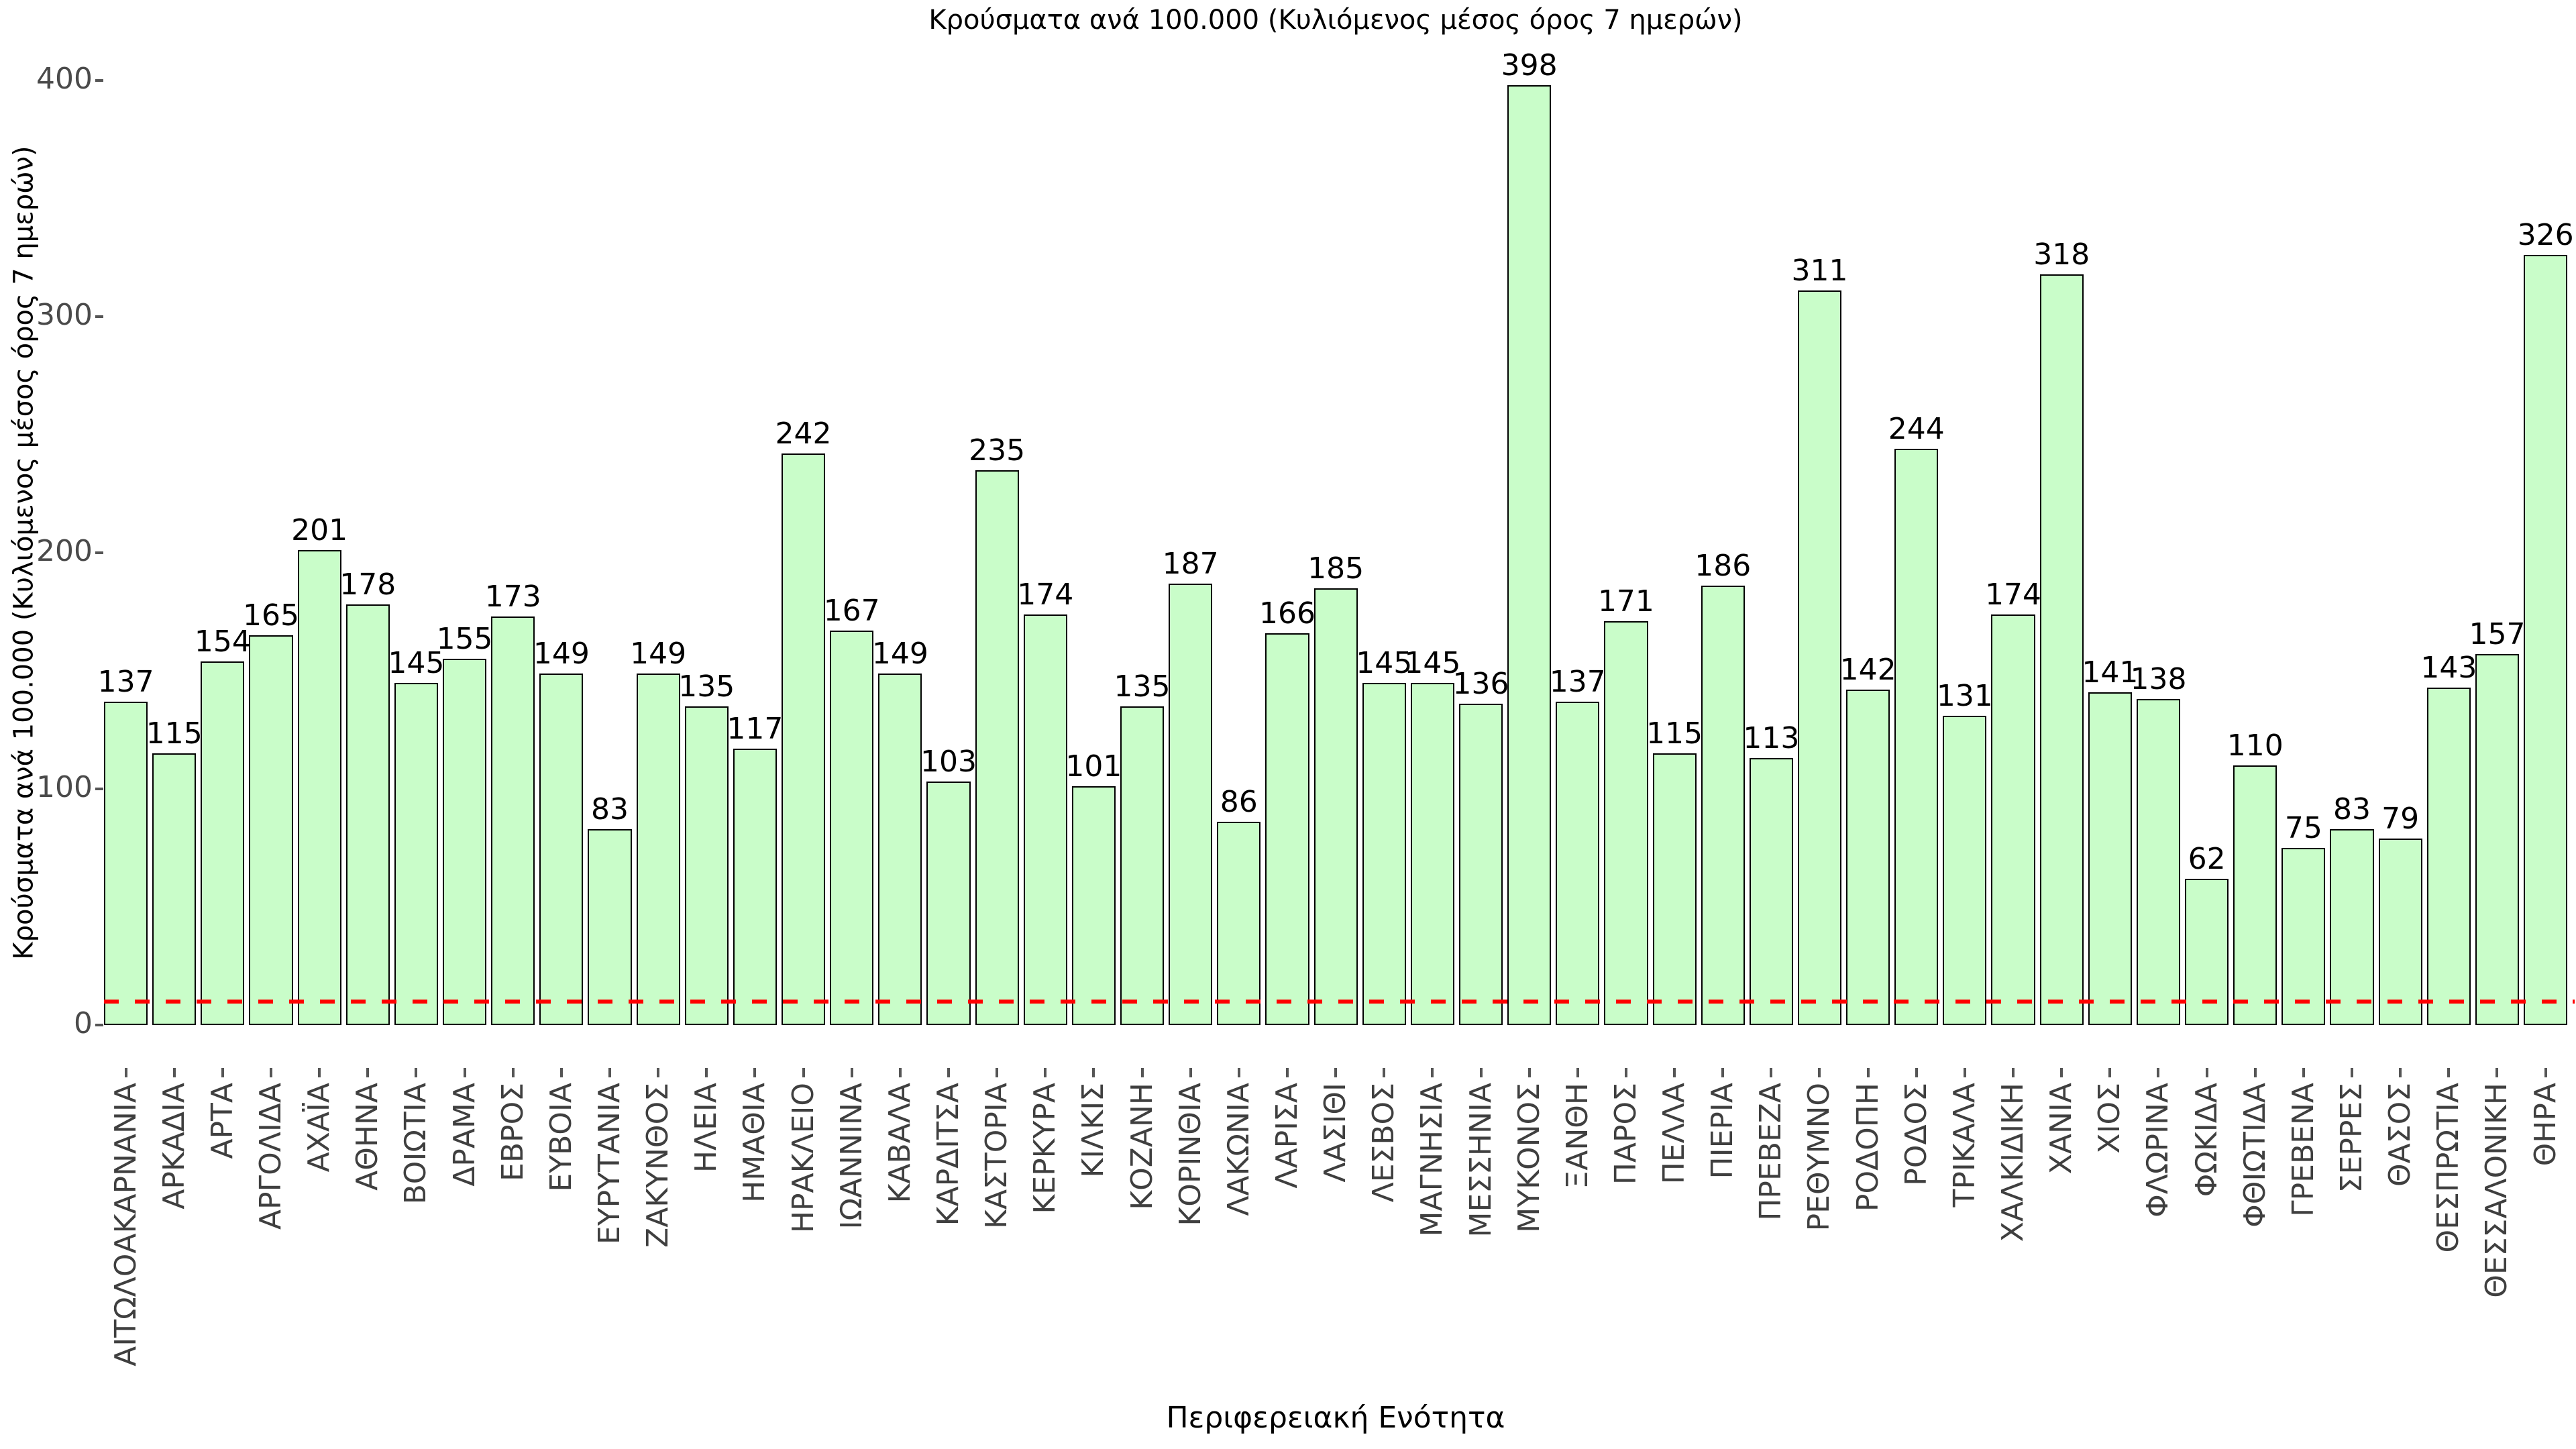 The image size is (2576, 1449). What do you see at coordinates (948, 762) in the screenshot?
I see `bar-value-label: 103` at bounding box center [948, 762].